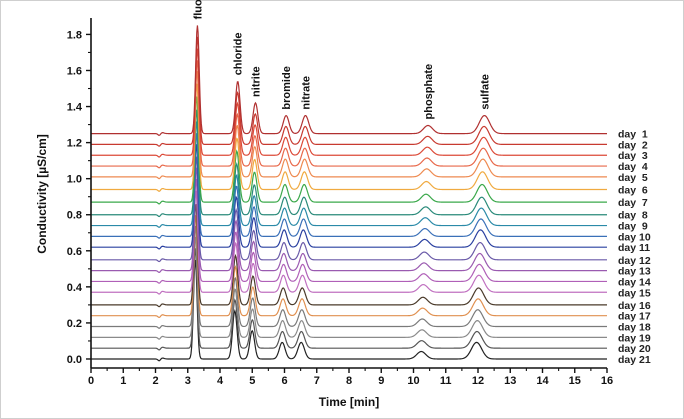 The width and height of the screenshot is (684, 419). What do you see at coordinates (287, 87) in the screenshot?
I see `peak-label-bromide: bromide` at bounding box center [287, 87].